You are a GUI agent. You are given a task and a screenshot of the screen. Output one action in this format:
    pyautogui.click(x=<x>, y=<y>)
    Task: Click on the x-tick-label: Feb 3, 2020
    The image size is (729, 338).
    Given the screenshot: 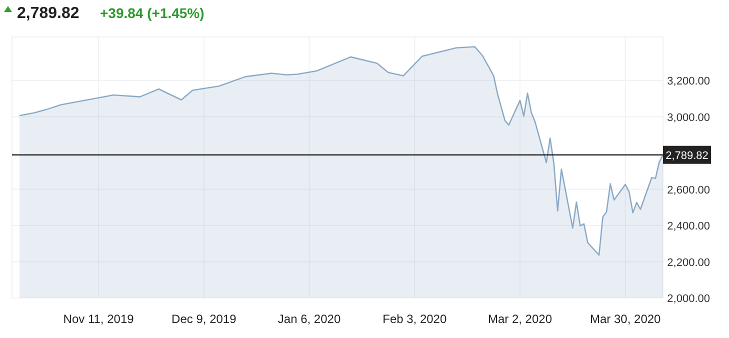 What is the action you would take?
    pyautogui.click(x=414, y=319)
    